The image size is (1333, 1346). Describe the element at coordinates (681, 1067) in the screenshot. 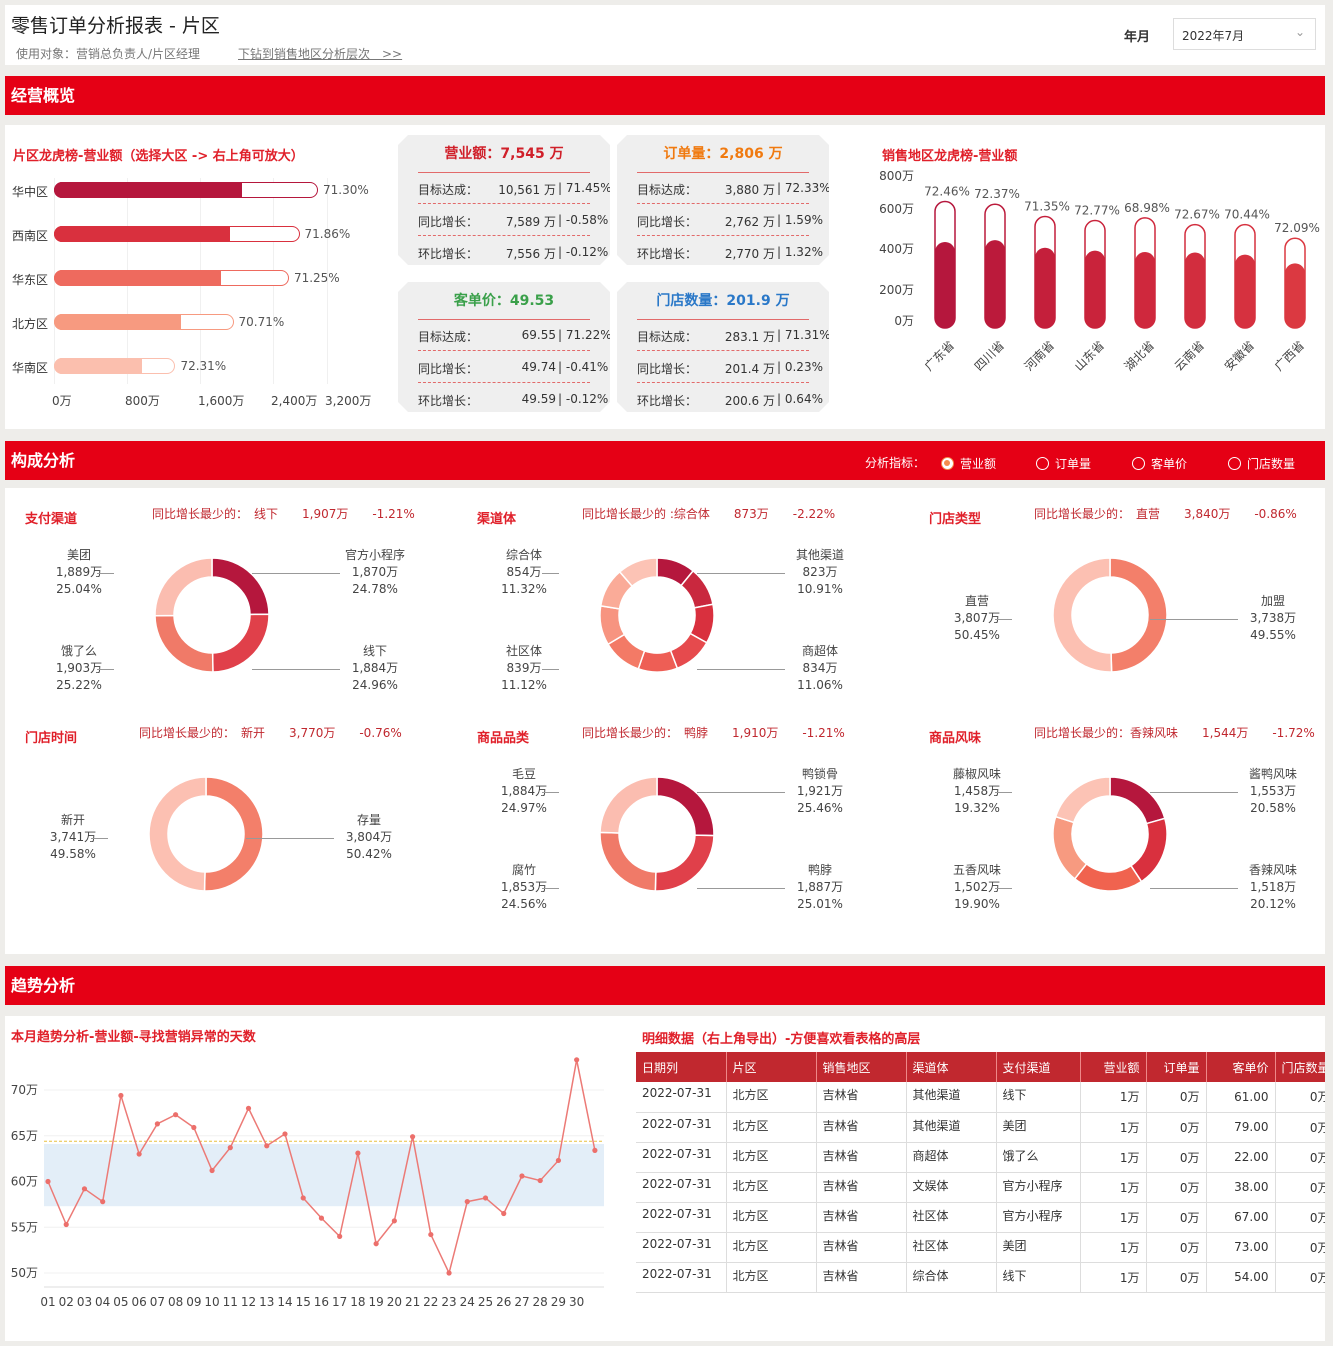

I see `table-header-cell: 日期列` at that location.